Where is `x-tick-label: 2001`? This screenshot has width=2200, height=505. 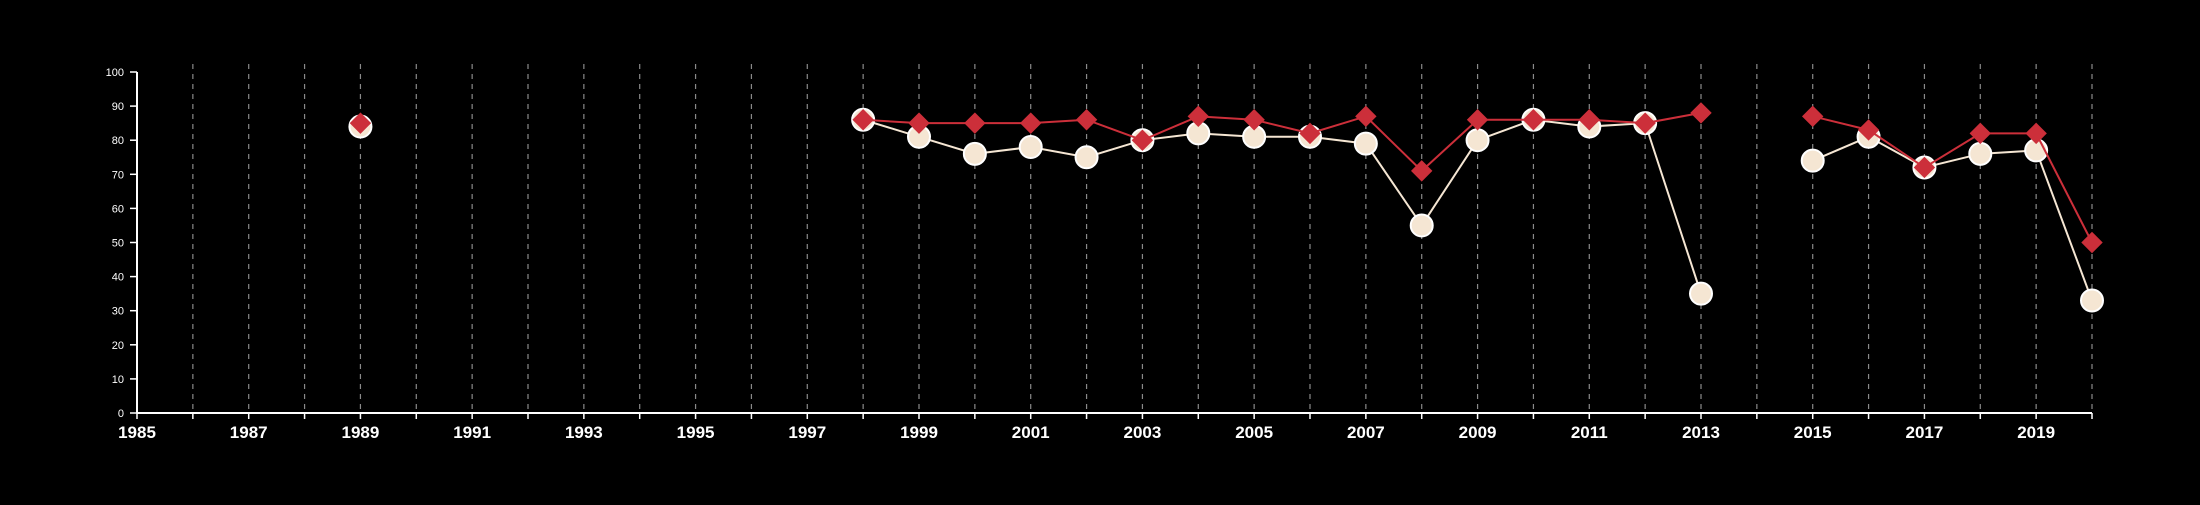
x-tick-label: 2001 is located at coordinates (1031, 432).